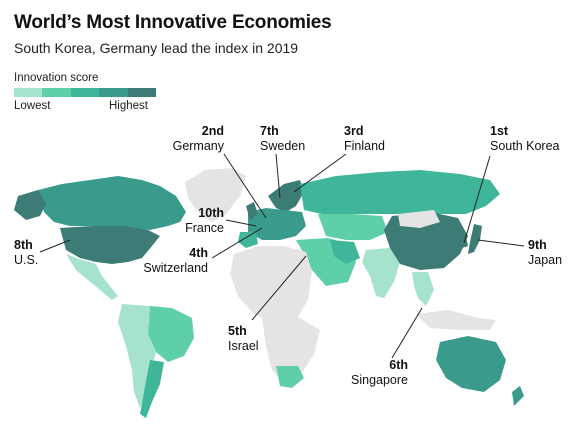 Image resolution: width=584 pixels, height=437 pixels. I want to click on argentina-shape, so click(152, 389).